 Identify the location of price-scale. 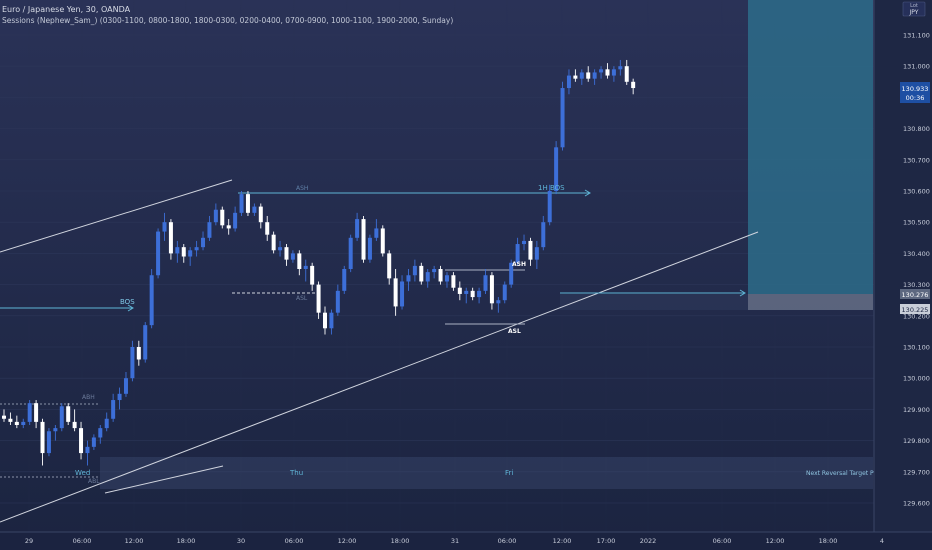
(903, 266).